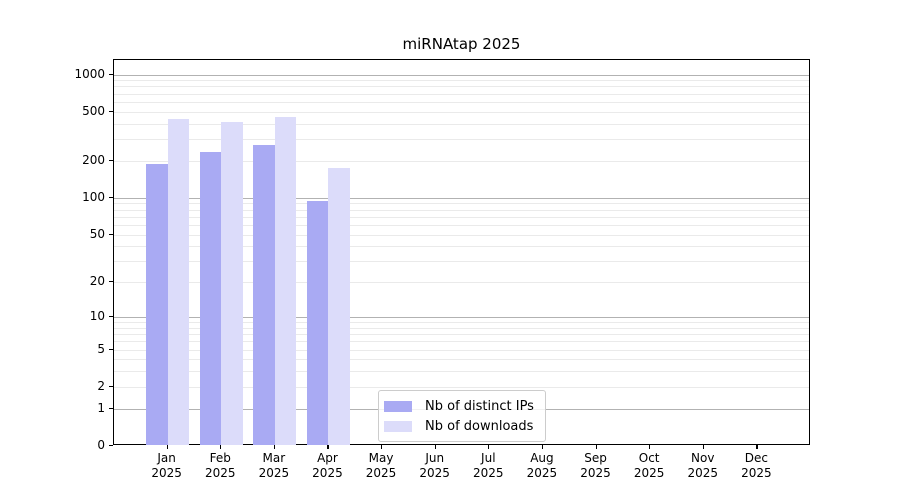 The width and height of the screenshot is (900, 500). Describe the element at coordinates (97, 281) in the screenshot. I see `y-tick-label: 20` at that location.